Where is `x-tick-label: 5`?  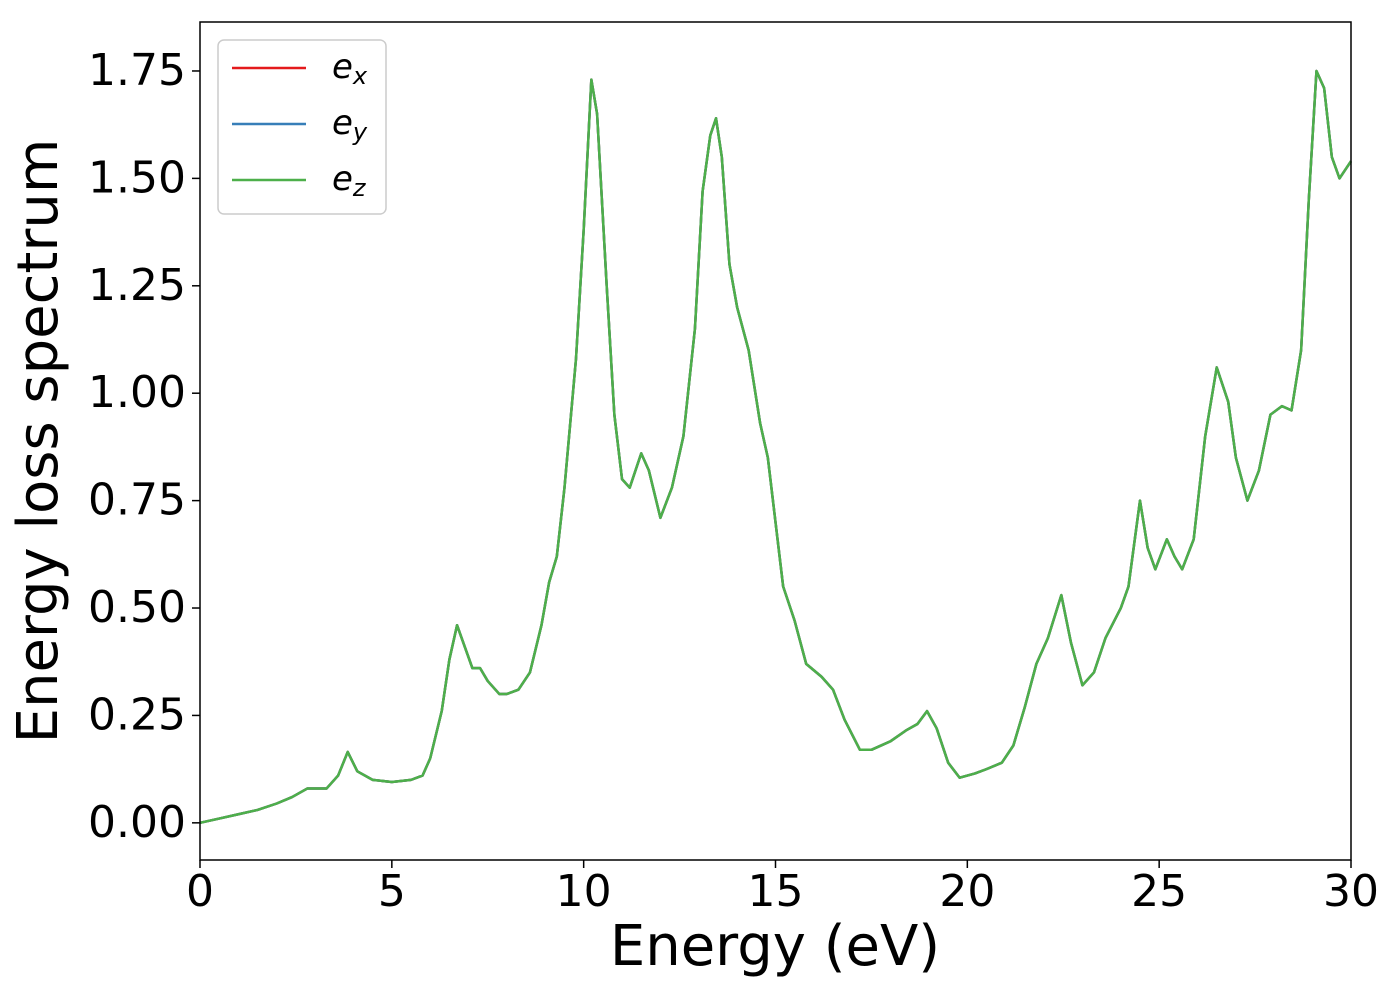 x-tick-label: 5 is located at coordinates (392, 891).